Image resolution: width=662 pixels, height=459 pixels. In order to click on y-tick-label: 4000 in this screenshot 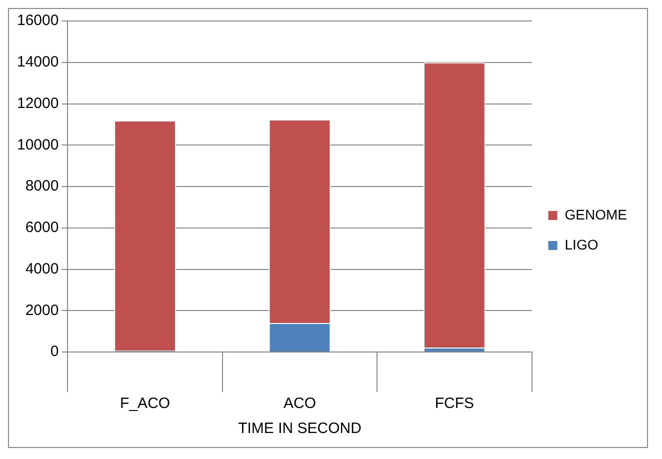, I will do `click(42, 269)`.